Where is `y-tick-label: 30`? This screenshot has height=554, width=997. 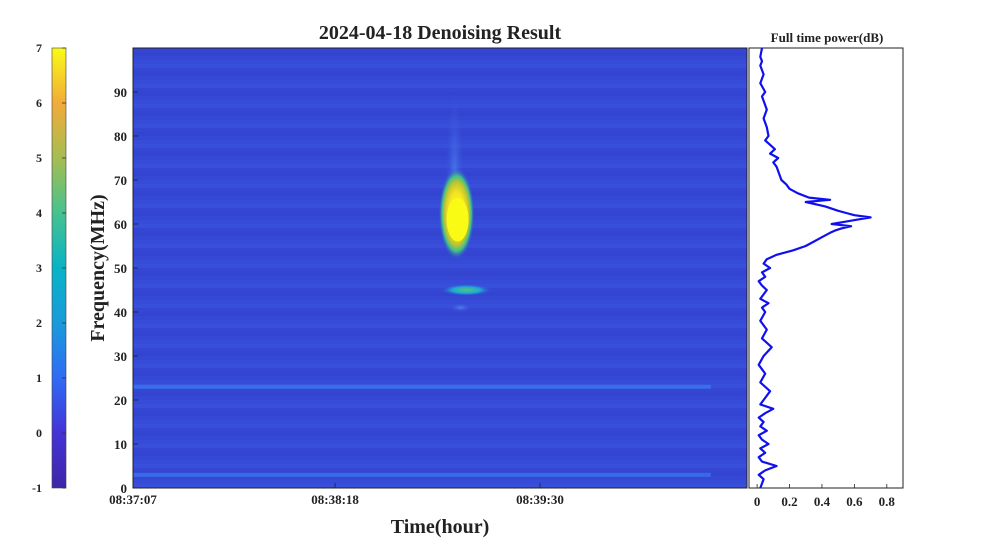 y-tick-label: 30 is located at coordinates (120, 356).